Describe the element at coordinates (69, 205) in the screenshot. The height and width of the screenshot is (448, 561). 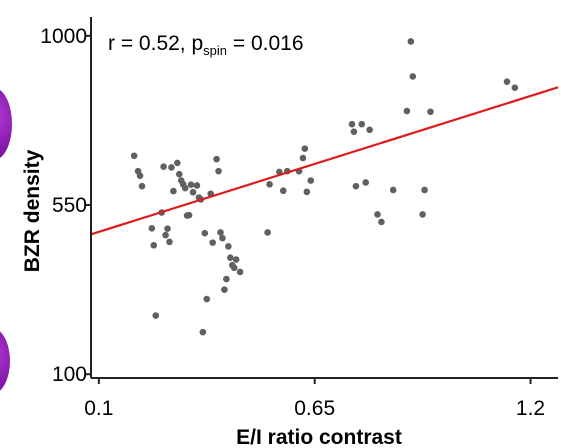
I see `y-tick-label-2: 550` at that location.